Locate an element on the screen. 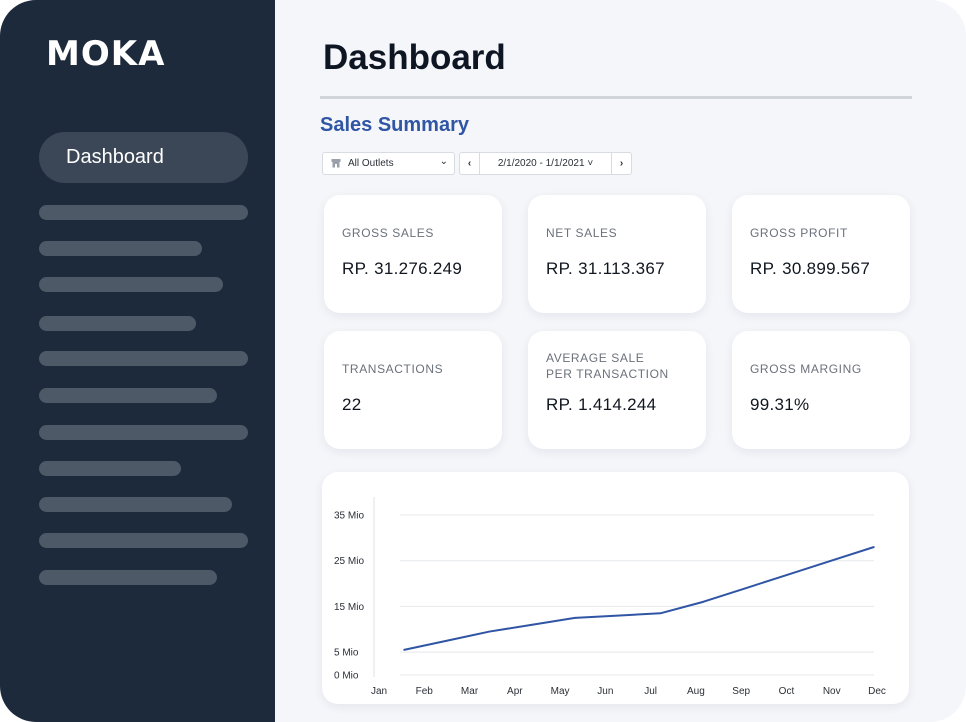  store-icon is located at coordinates (336, 163).